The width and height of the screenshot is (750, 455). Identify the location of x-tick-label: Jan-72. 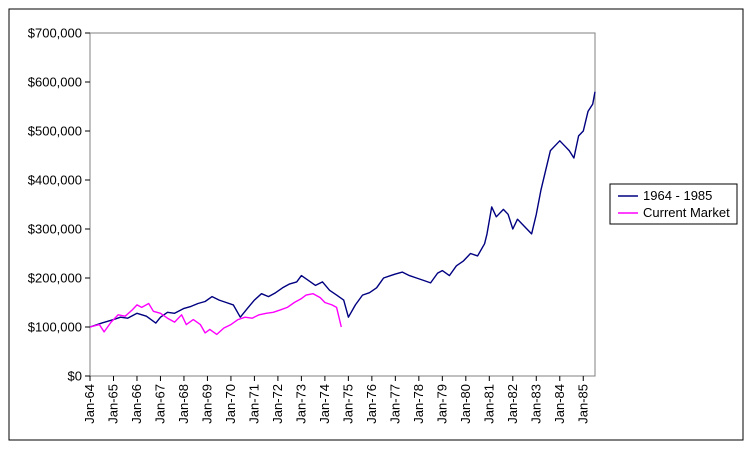
(277, 404).